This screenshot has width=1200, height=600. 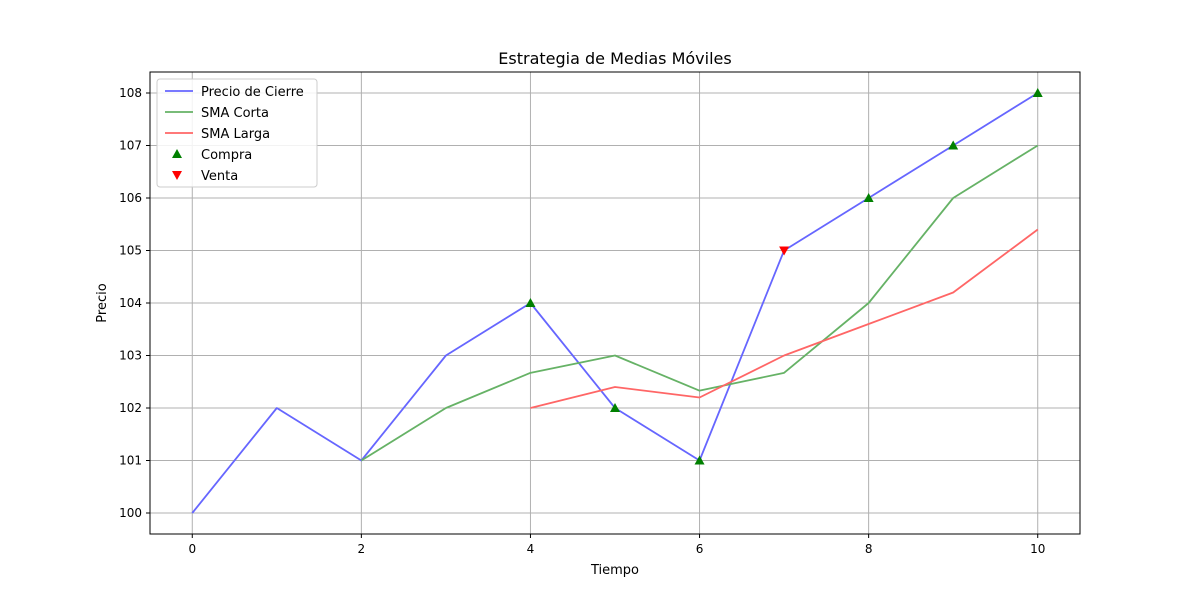 I want to click on legend-label-precio-de-cierre: Precio de Cierre, so click(x=252, y=92).